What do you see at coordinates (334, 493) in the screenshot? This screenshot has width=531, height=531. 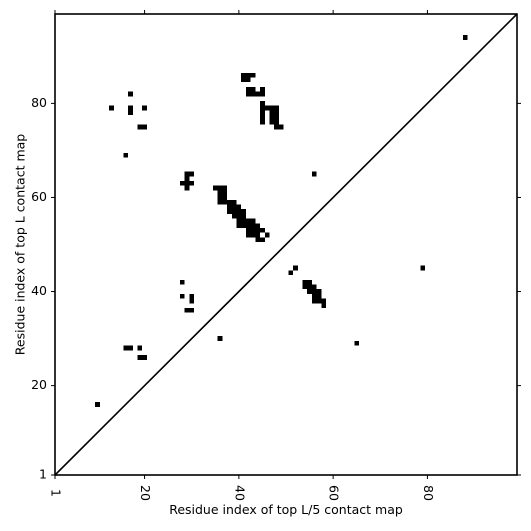 I see `x-tick-label-3: 60` at bounding box center [334, 493].